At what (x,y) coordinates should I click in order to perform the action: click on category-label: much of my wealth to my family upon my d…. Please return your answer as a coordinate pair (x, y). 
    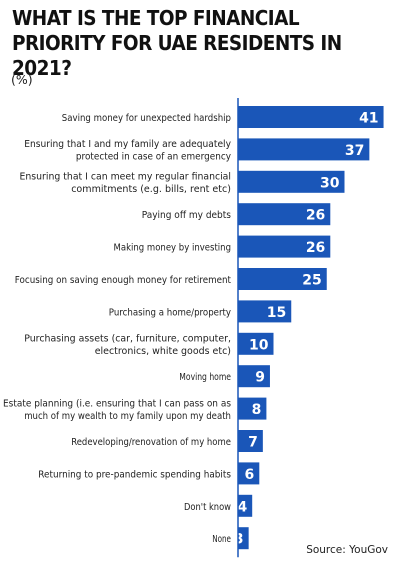
    Looking at the image, I should click on (127, 416).